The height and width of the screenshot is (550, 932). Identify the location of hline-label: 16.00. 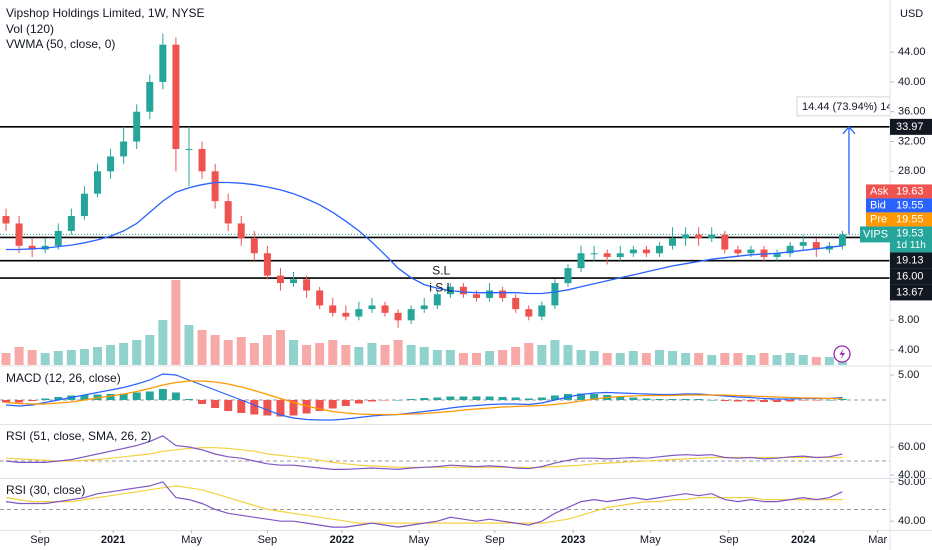
(910, 276).